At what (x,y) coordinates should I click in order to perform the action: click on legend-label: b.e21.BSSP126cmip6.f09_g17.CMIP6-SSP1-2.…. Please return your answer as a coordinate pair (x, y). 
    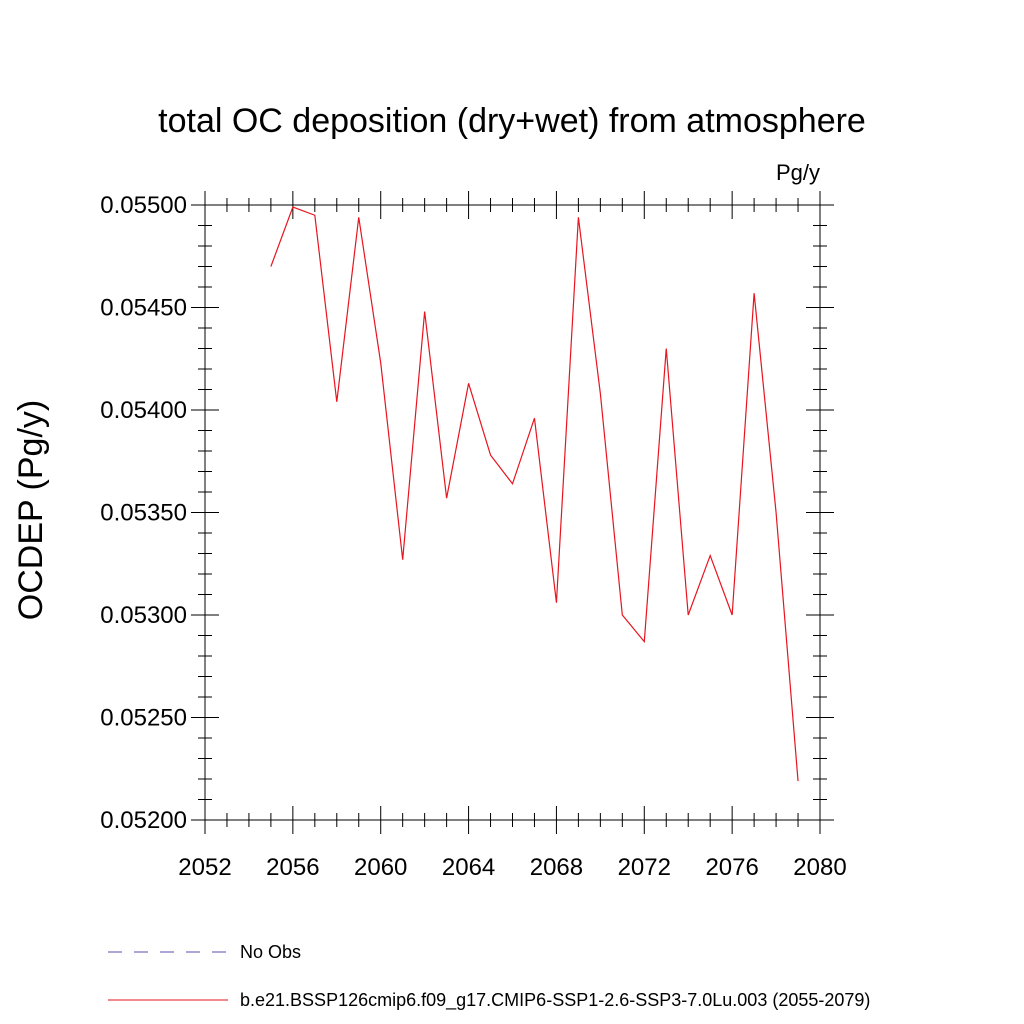
    Looking at the image, I should click on (555, 1000).